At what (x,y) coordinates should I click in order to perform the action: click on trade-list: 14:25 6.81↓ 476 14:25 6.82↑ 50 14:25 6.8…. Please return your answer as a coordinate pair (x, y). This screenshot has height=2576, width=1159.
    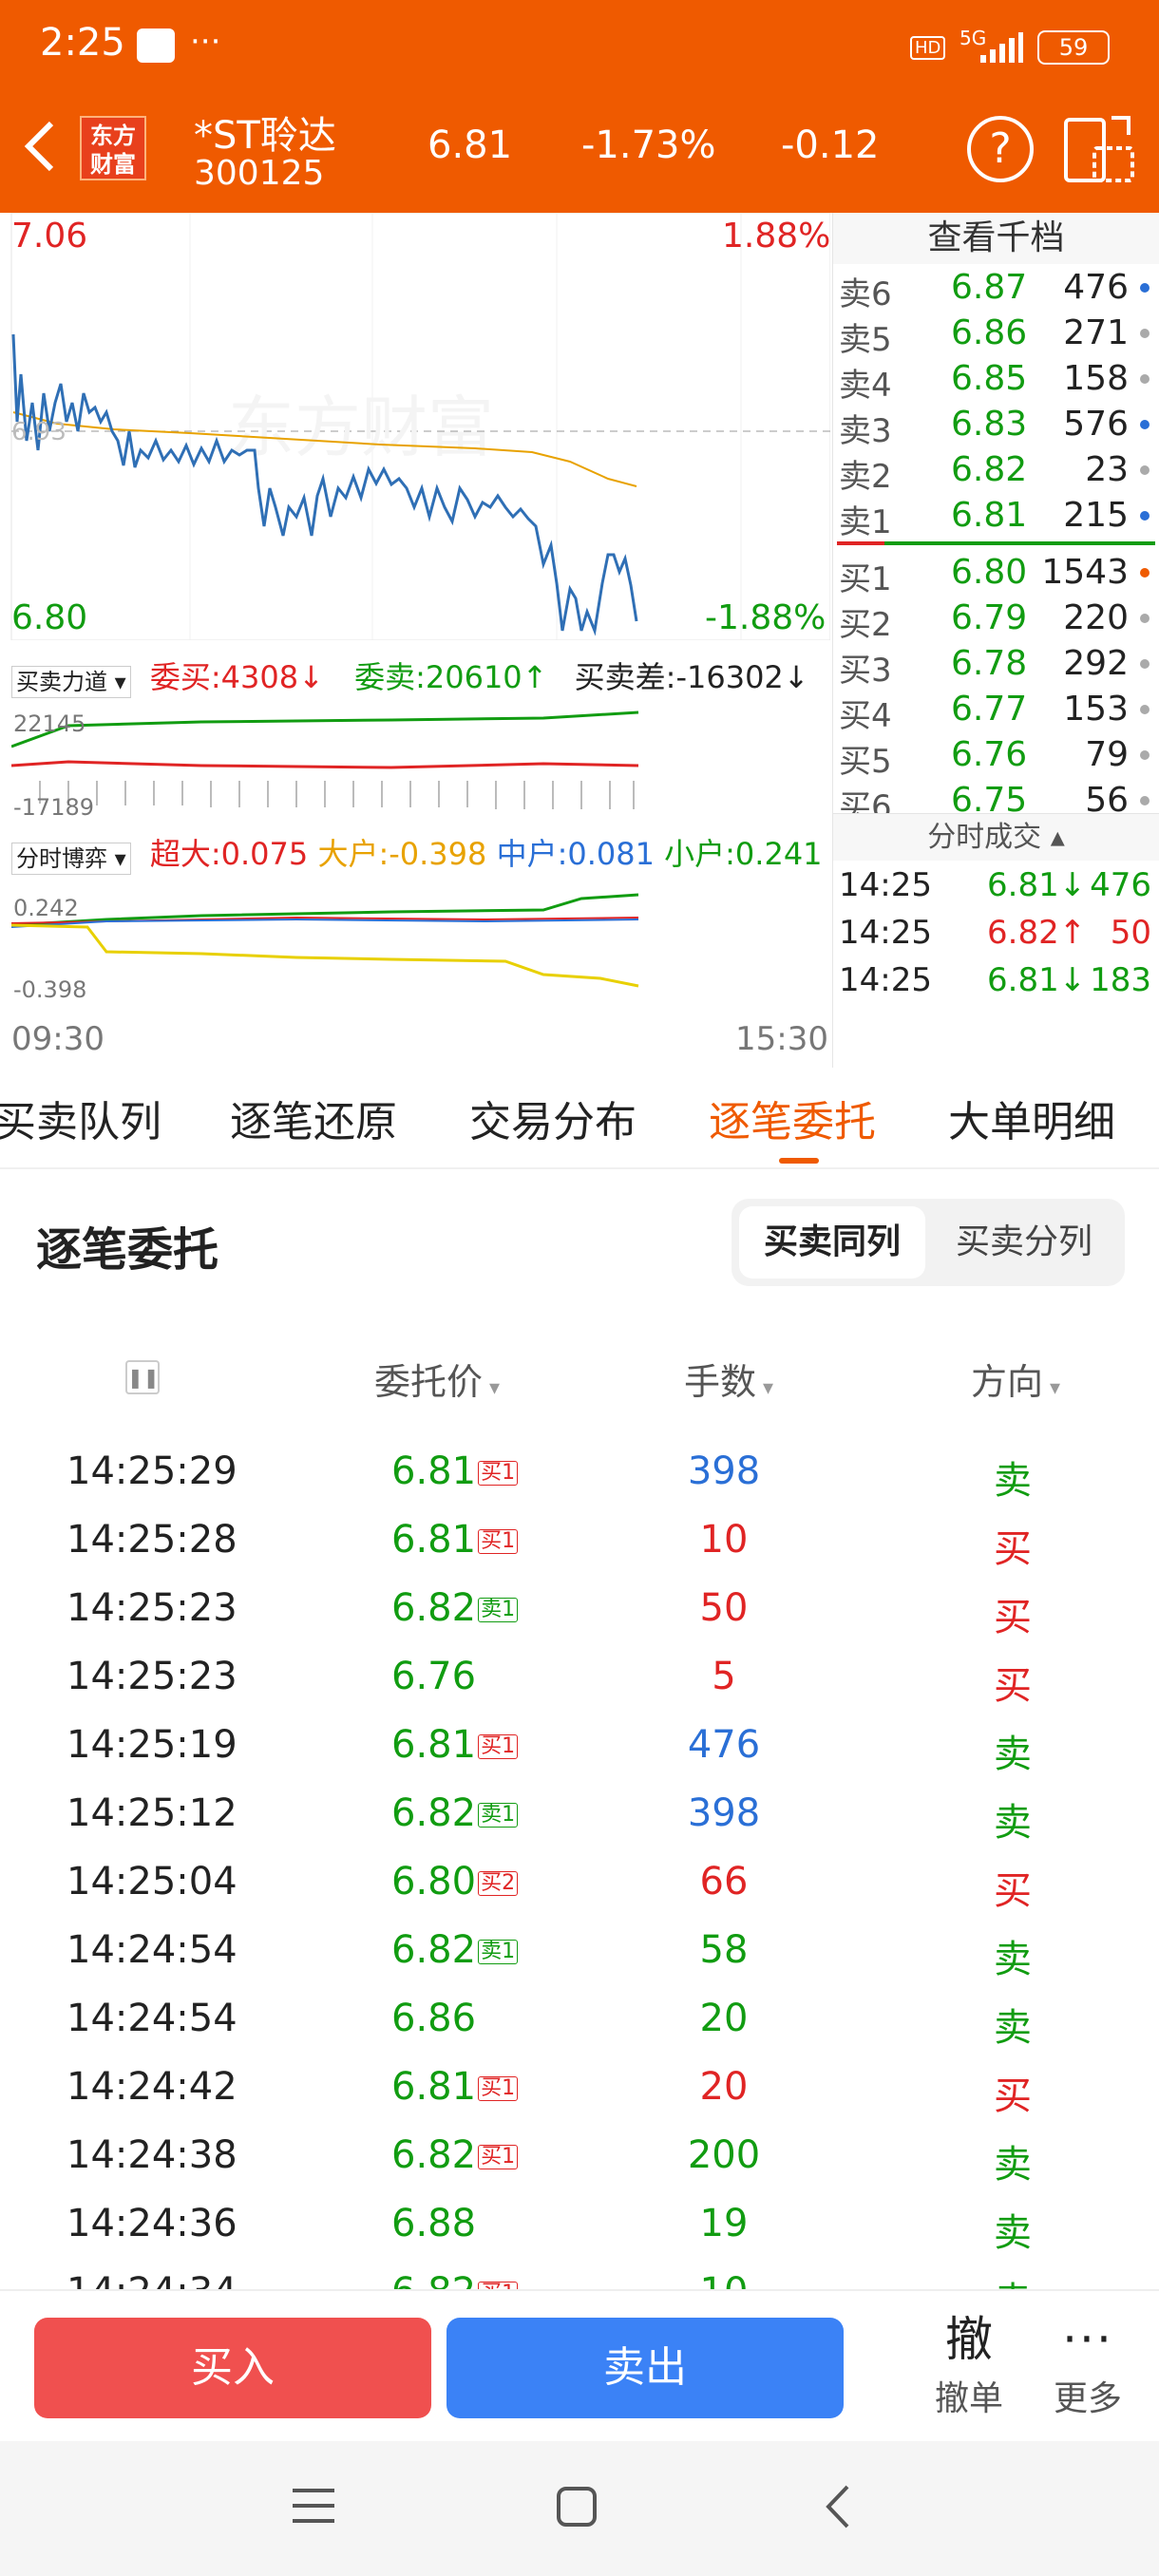
    Looking at the image, I should click on (996, 932).